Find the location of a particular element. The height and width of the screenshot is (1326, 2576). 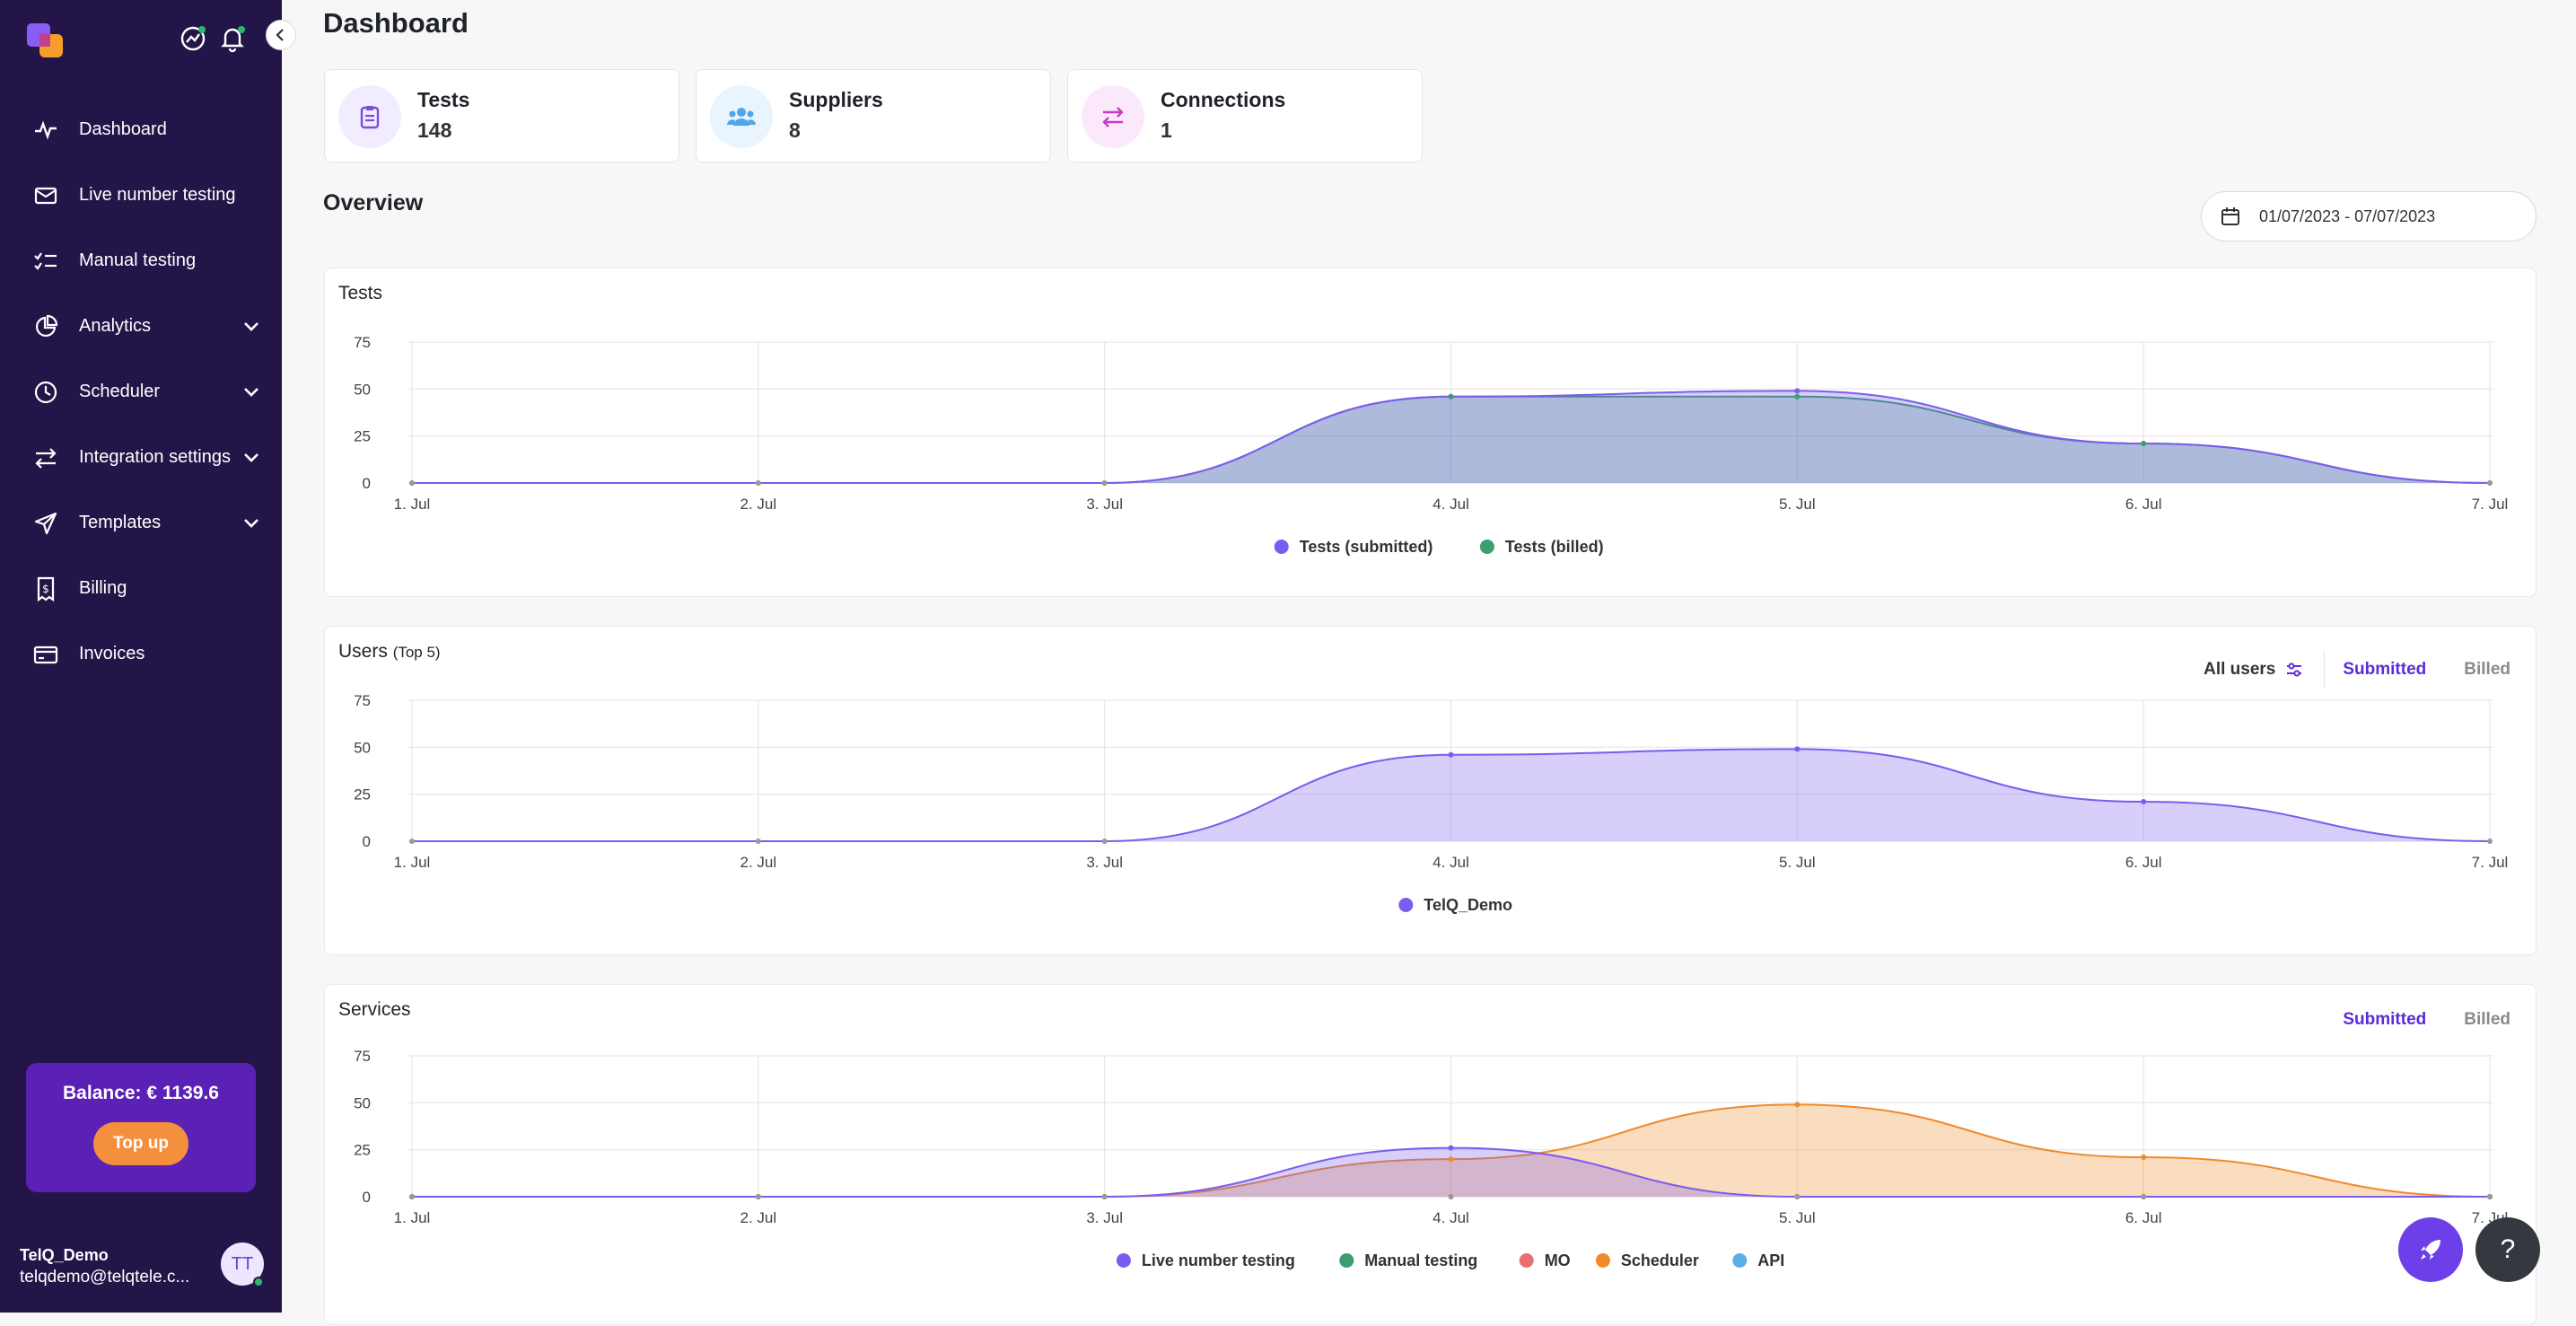

x-tick-label: 1. Jul is located at coordinates (412, 504).